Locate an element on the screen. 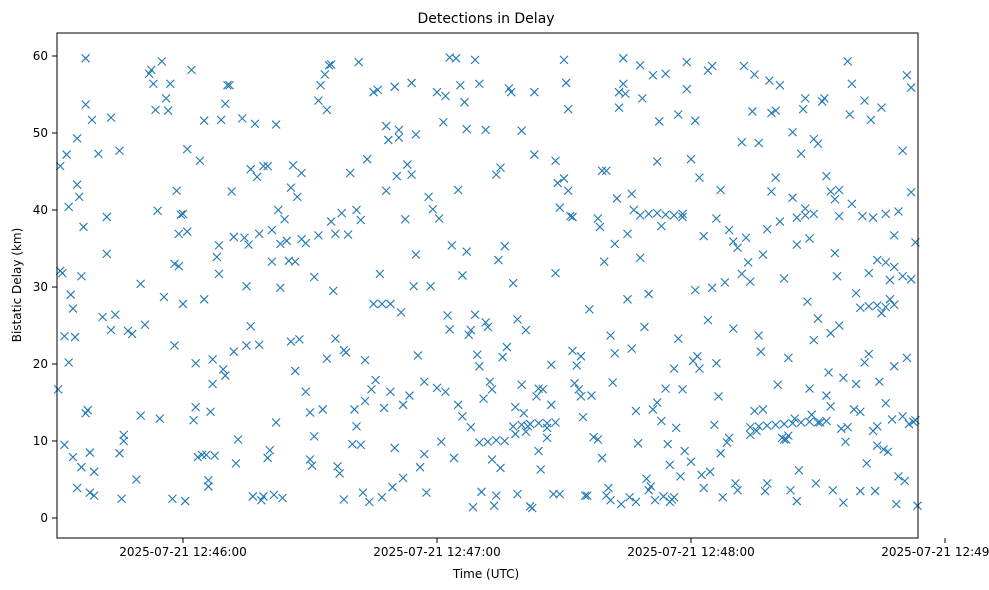 Image resolution: width=989 pixels, height=590 pixels. x-tick-label: 2025-07-21 12:47:00 is located at coordinates (436, 552).